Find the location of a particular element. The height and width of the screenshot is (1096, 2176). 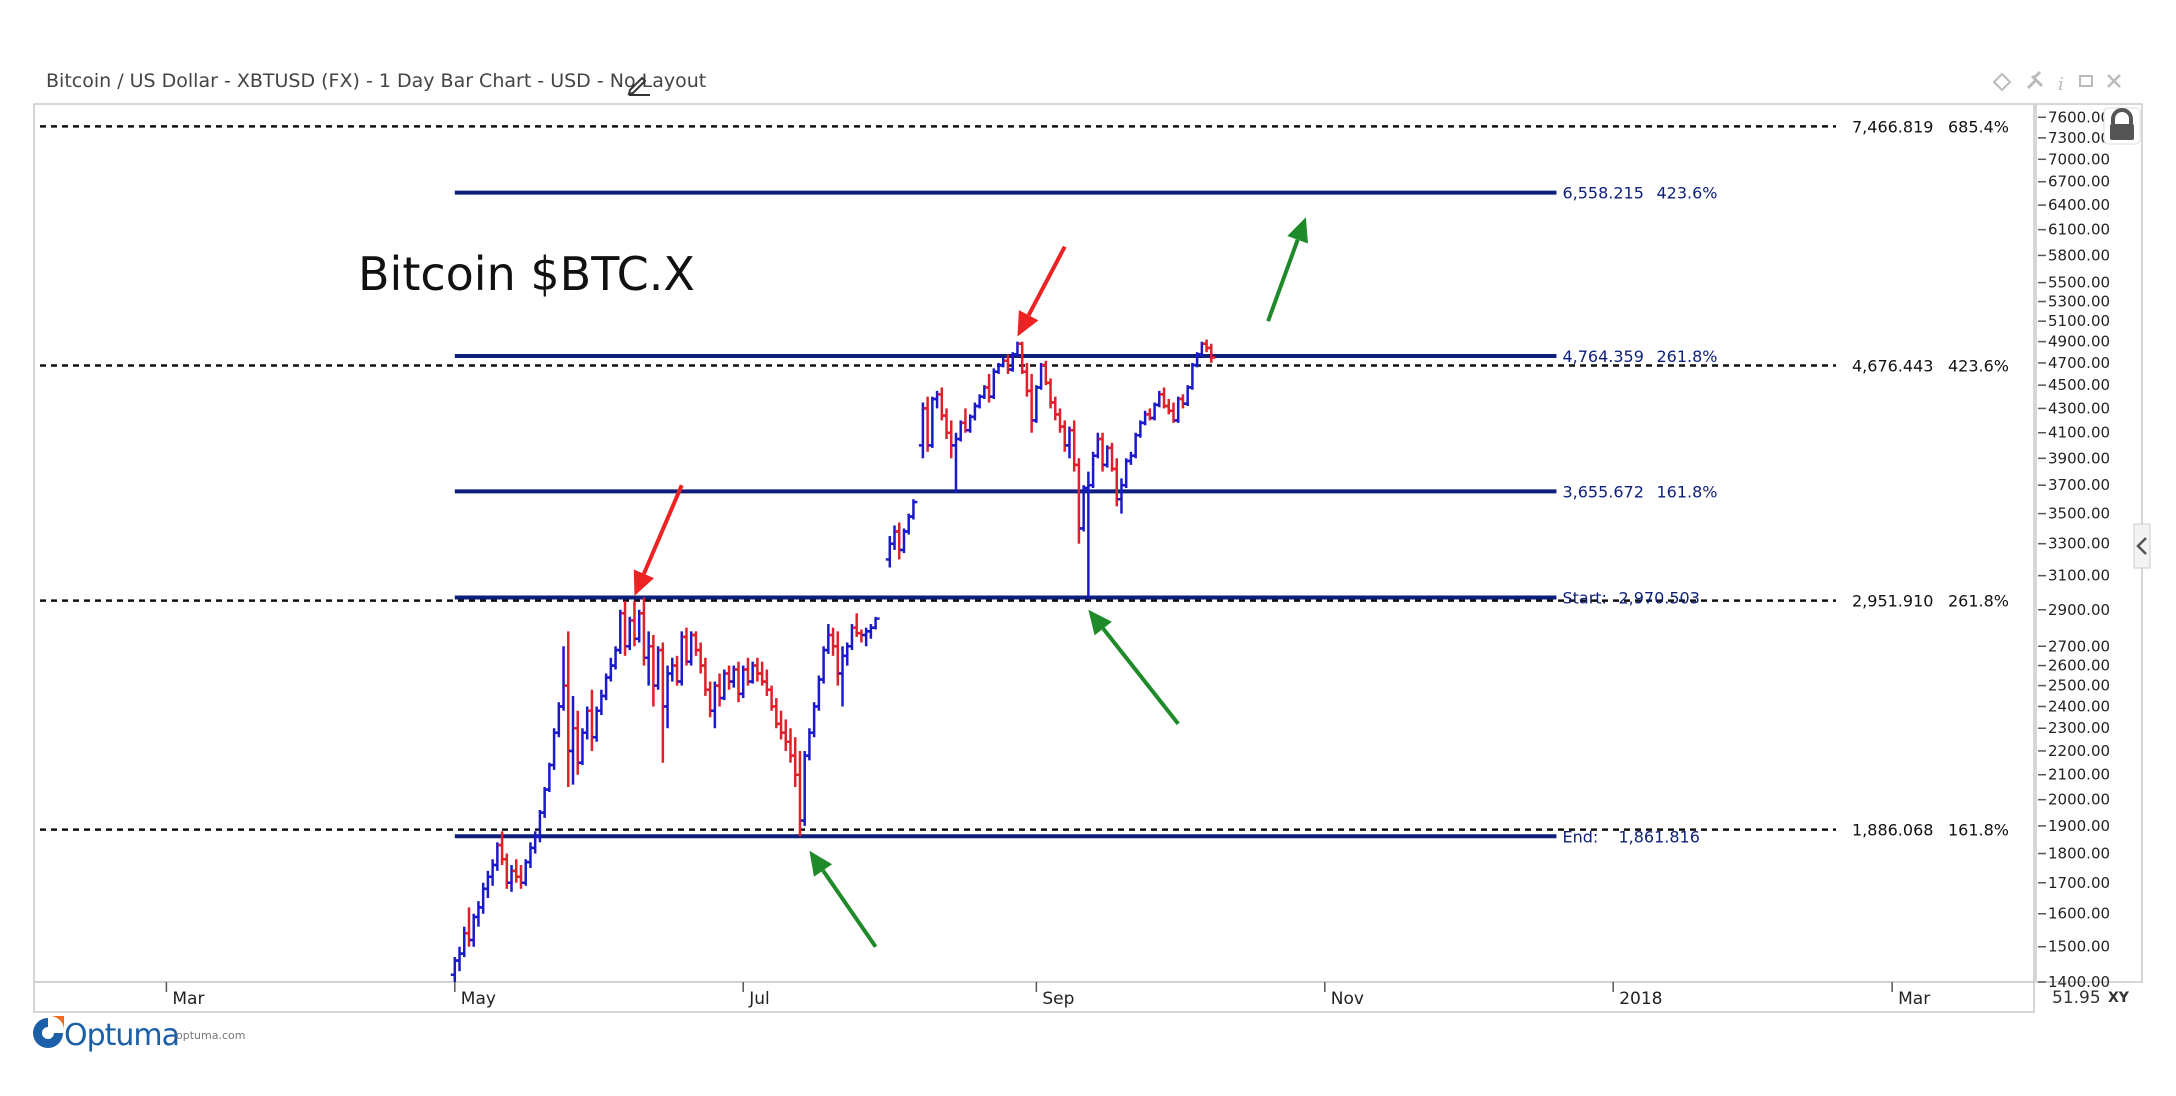

edit-pencil-icon is located at coordinates (639, 83).